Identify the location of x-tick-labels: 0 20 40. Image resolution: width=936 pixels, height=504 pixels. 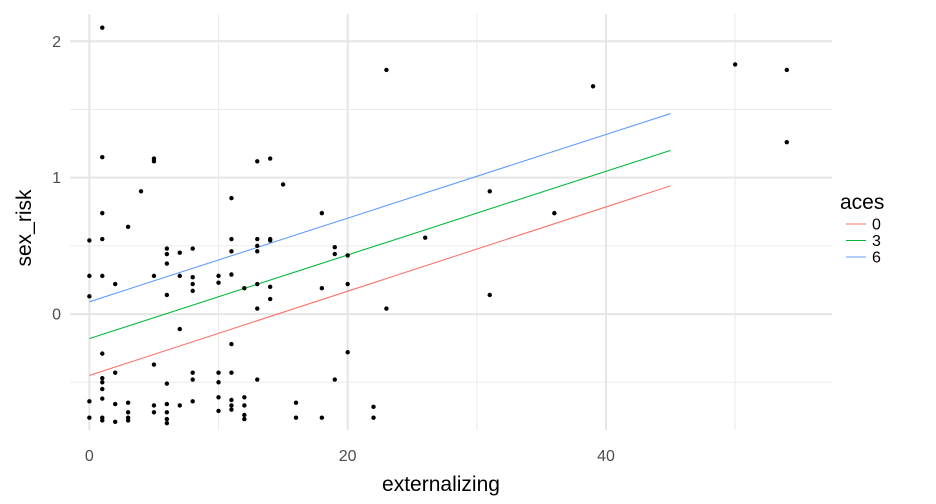
(350, 456).